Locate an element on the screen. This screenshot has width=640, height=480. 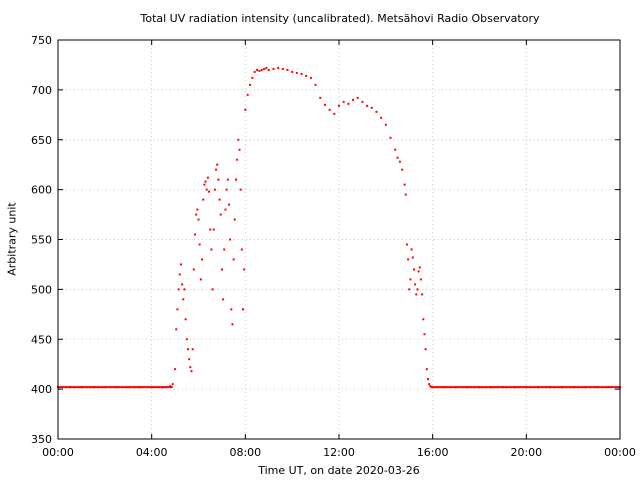
x-tick-label: 20:00 is located at coordinates (526, 452).